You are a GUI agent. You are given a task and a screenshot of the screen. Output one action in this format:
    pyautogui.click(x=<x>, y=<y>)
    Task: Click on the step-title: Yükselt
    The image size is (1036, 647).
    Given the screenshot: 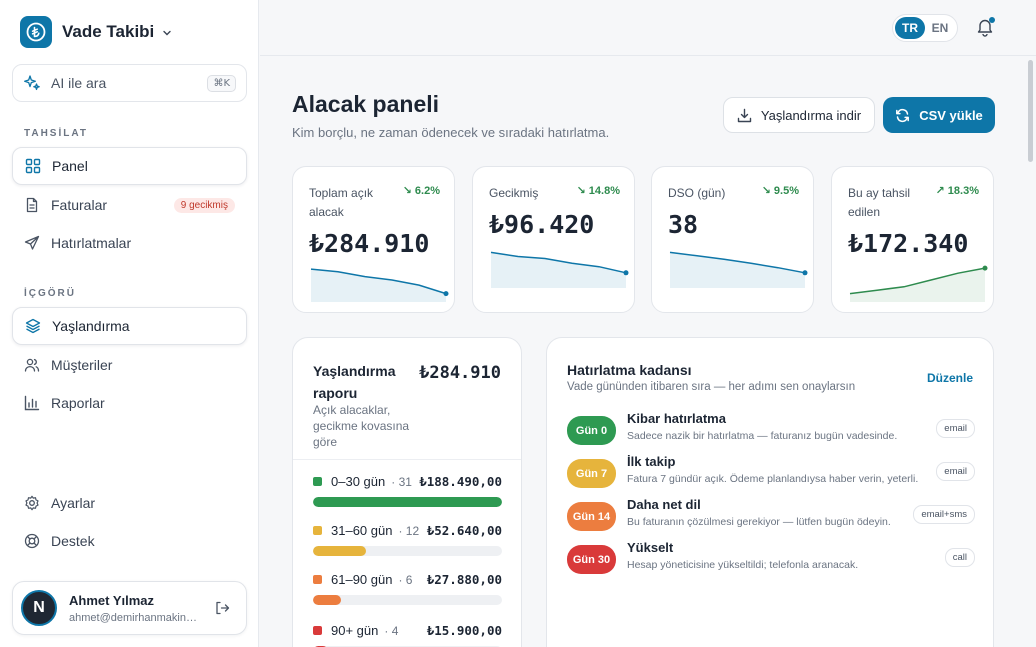 What is the action you would take?
    pyautogui.click(x=650, y=547)
    